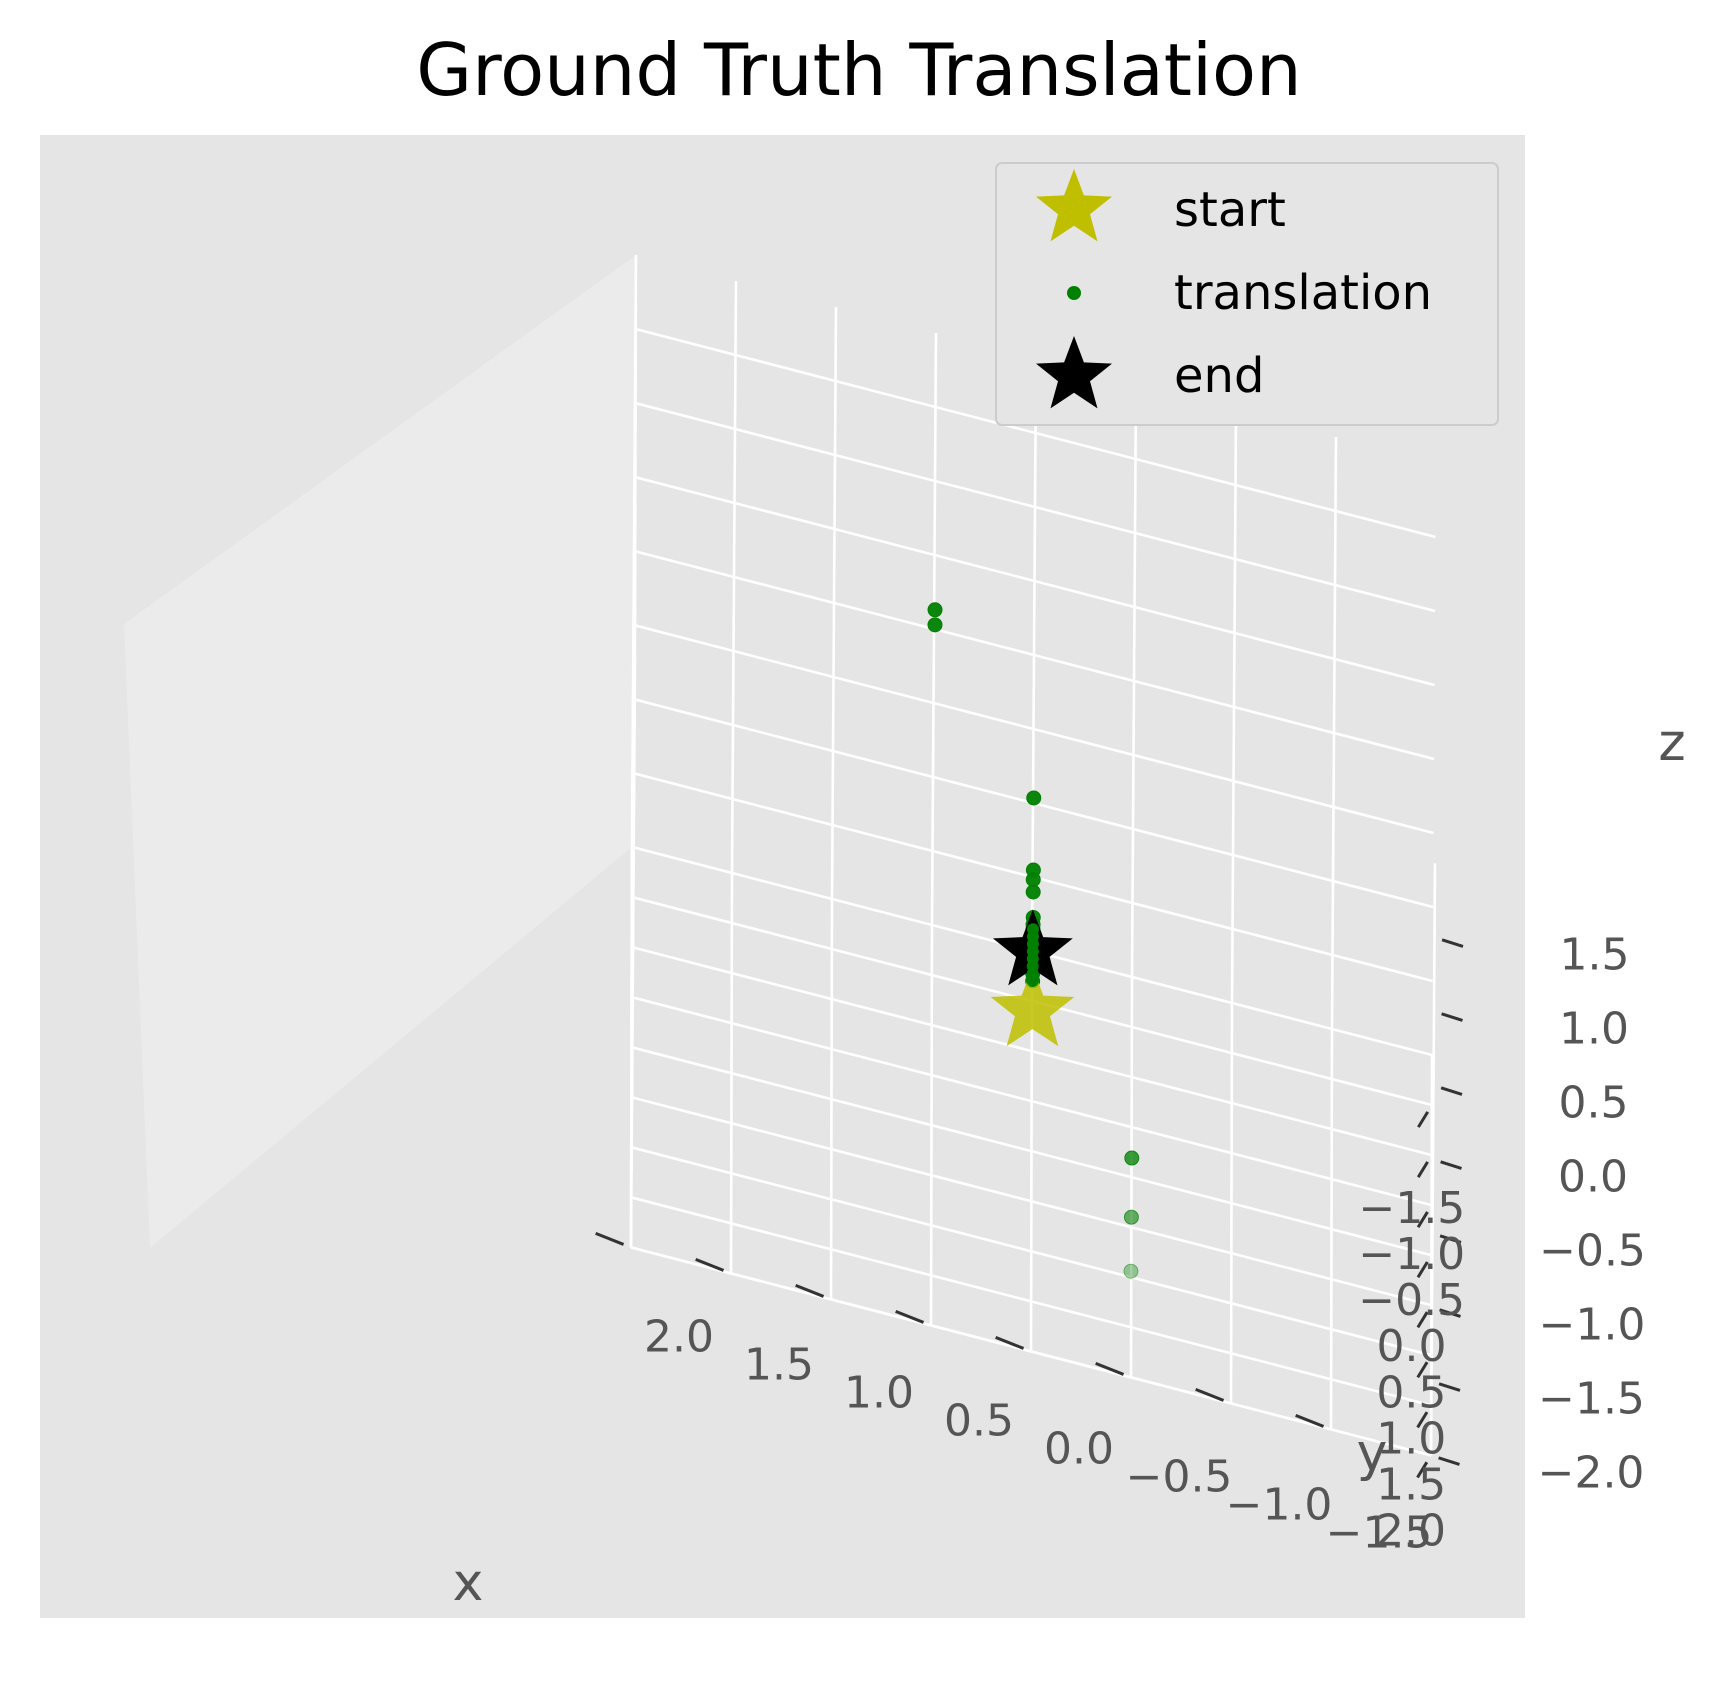 The image size is (1718, 1699). Describe the element at coordinates (879, 1392) in the screenshot. I see `y-tick-label: 1.0` at that location.